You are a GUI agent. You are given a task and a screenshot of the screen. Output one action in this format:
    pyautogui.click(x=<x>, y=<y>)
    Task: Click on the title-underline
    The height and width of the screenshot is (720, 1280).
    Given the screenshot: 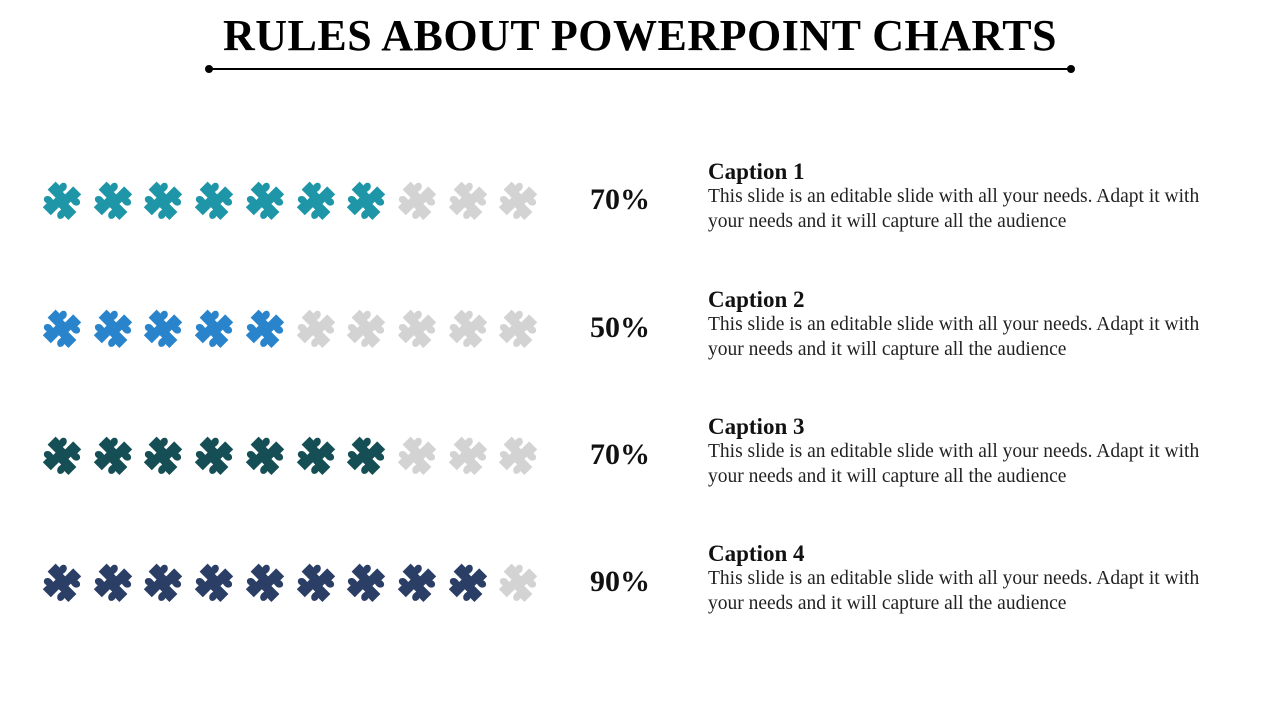 What is the action you would take?
    pyautogui.click(x=640, y=69)
    